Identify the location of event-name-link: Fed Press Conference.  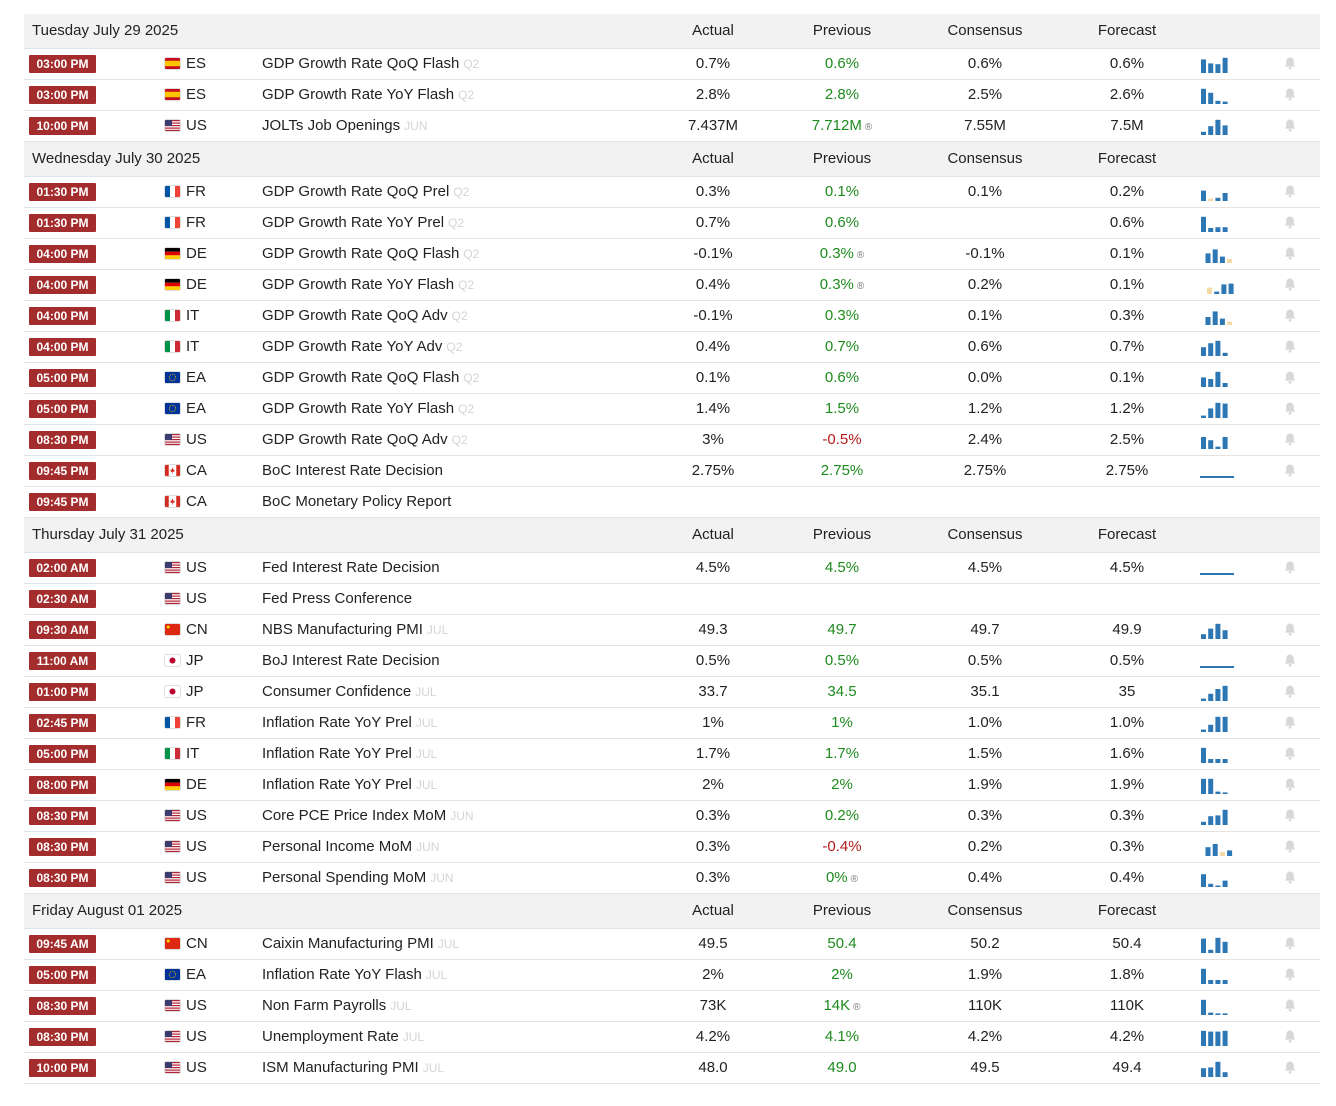
(337, 598).